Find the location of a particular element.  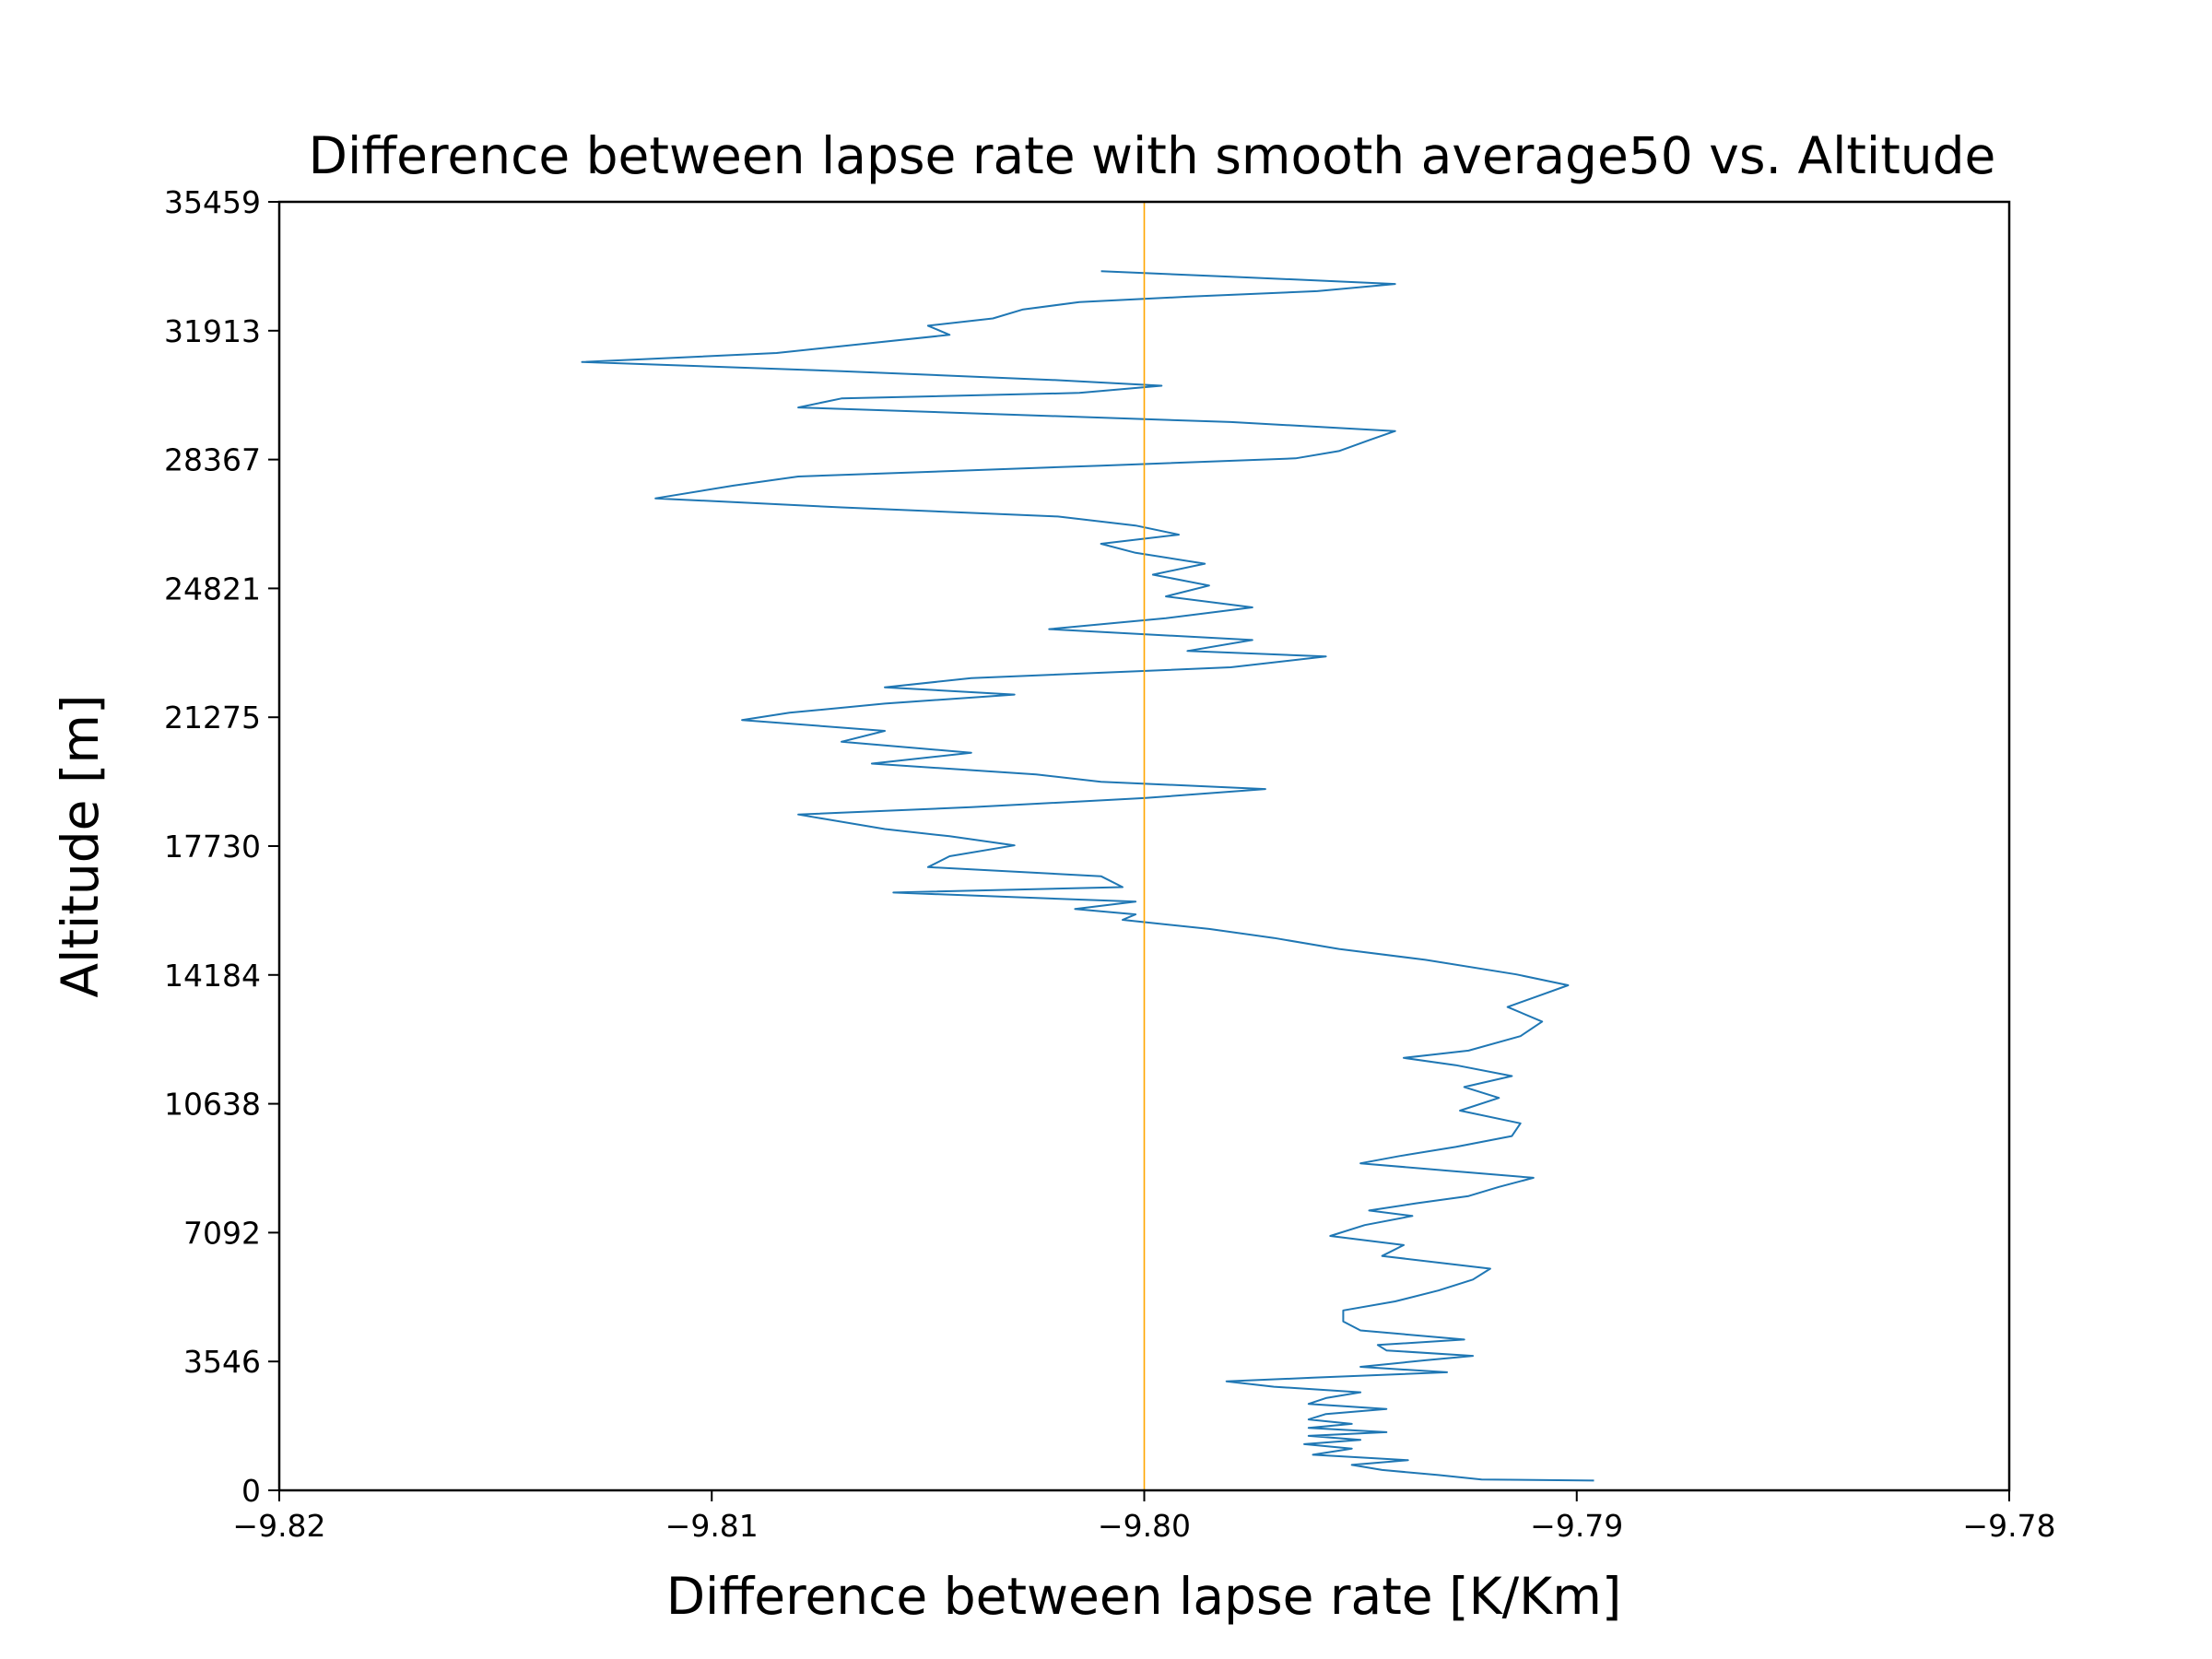

y-tick-label: 0 is located at coordinates (251, 1491).